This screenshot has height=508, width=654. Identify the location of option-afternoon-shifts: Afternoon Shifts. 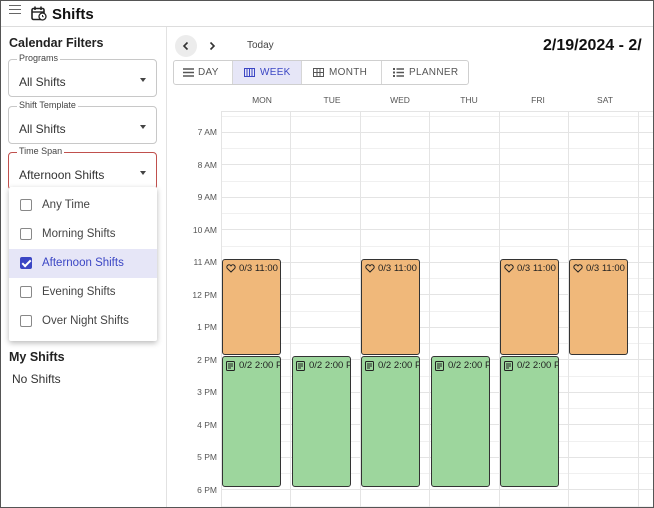
(83, 263).